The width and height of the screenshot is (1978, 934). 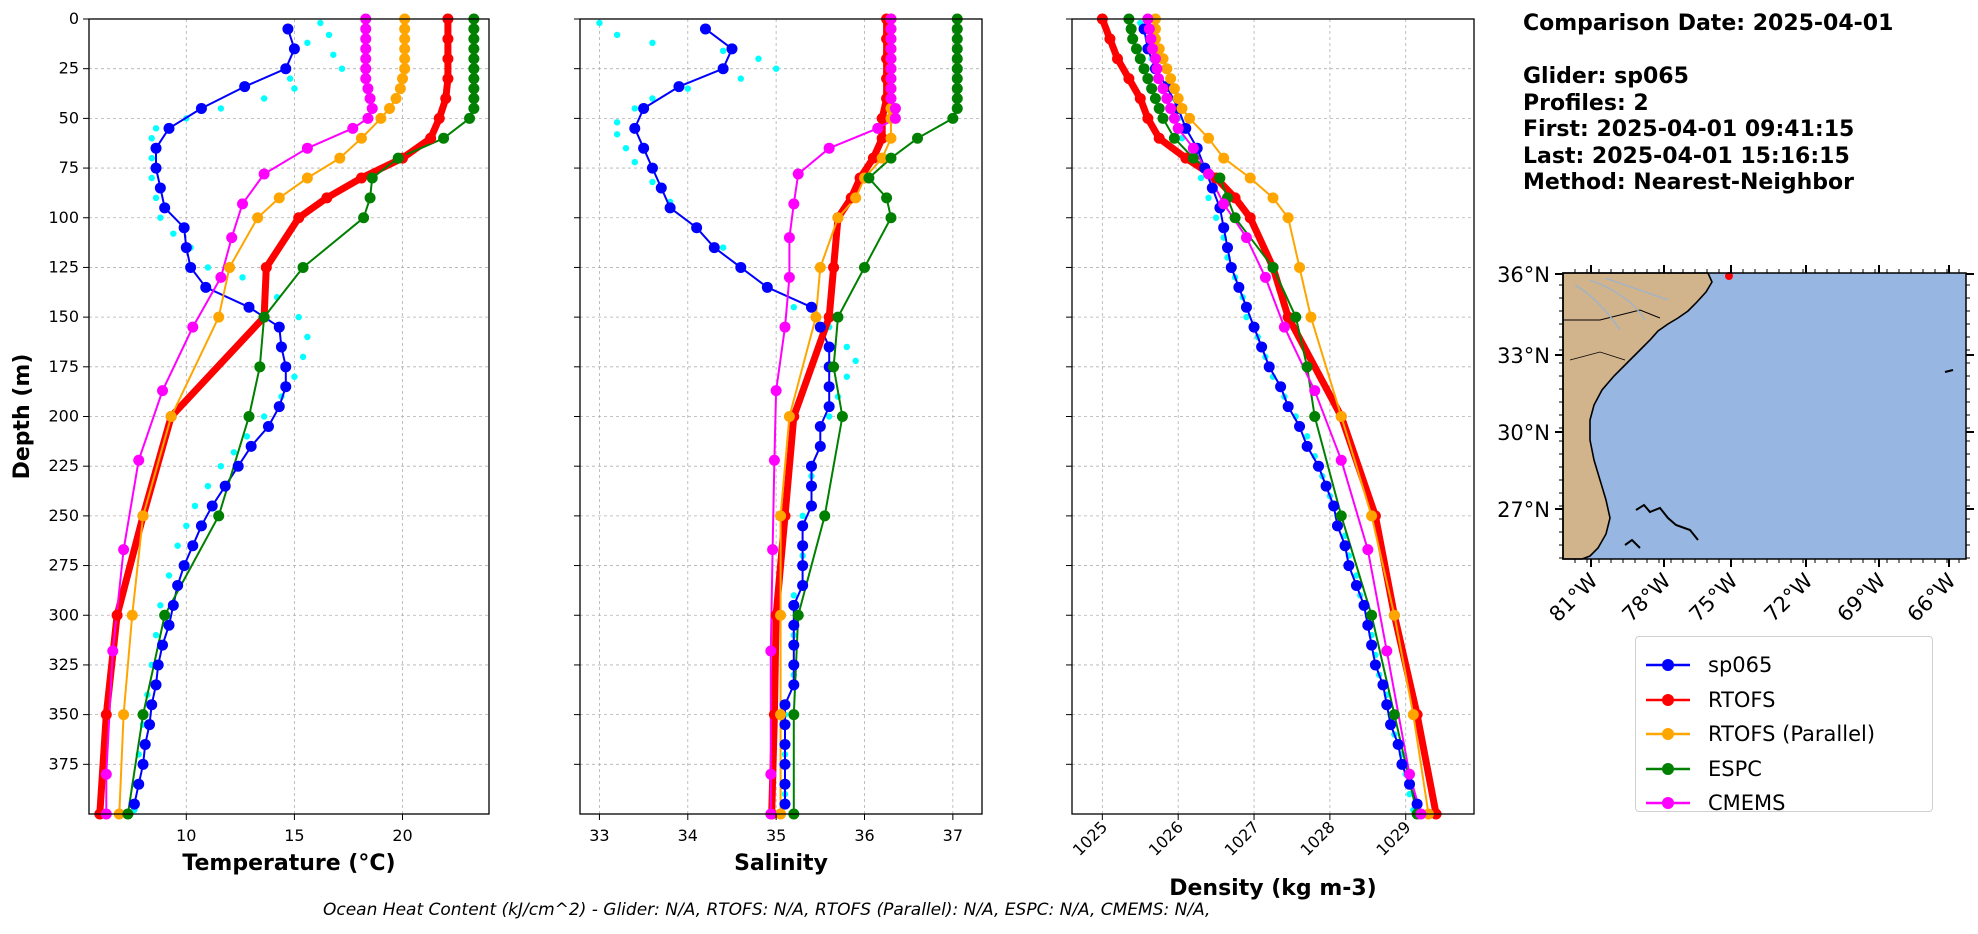 I want to click on legend-item: sp065, so click(x=1784, y=665).